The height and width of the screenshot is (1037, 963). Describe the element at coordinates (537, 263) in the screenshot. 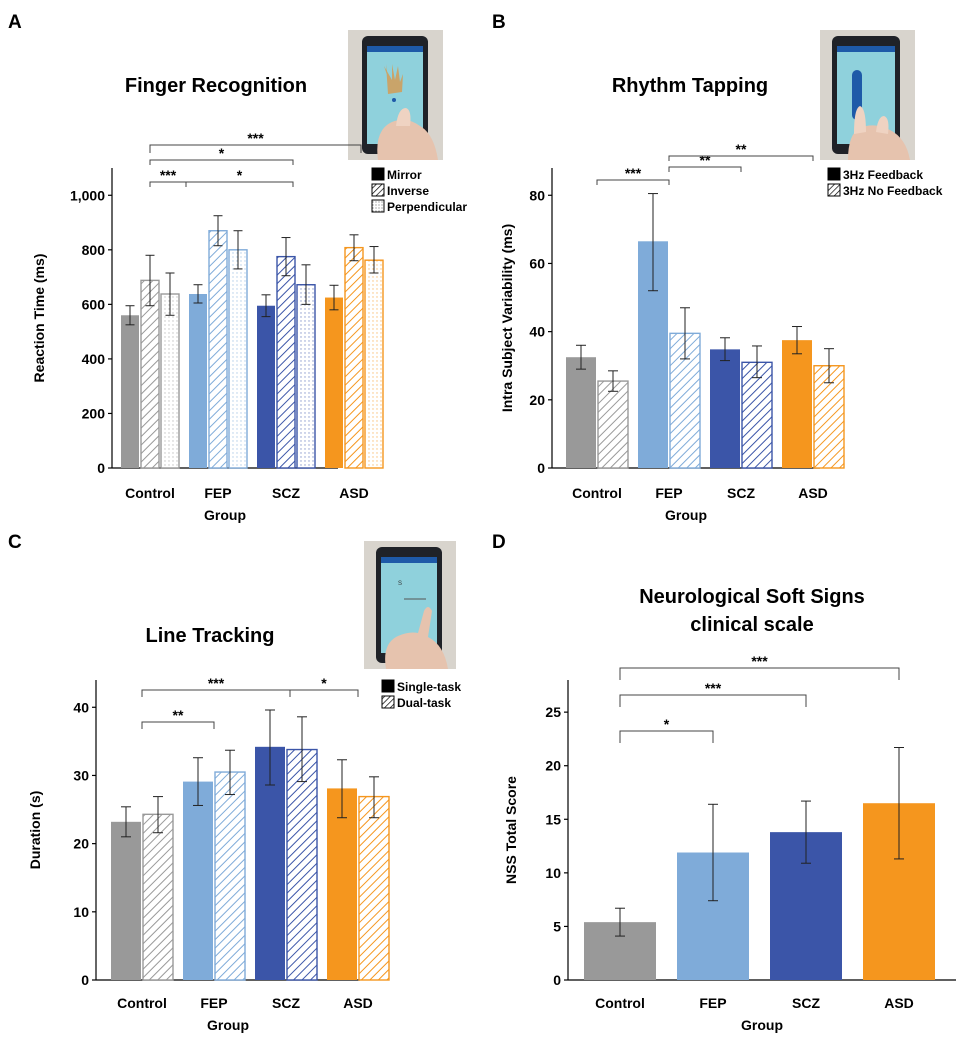

I see `y-tick-label: 60` at that location.